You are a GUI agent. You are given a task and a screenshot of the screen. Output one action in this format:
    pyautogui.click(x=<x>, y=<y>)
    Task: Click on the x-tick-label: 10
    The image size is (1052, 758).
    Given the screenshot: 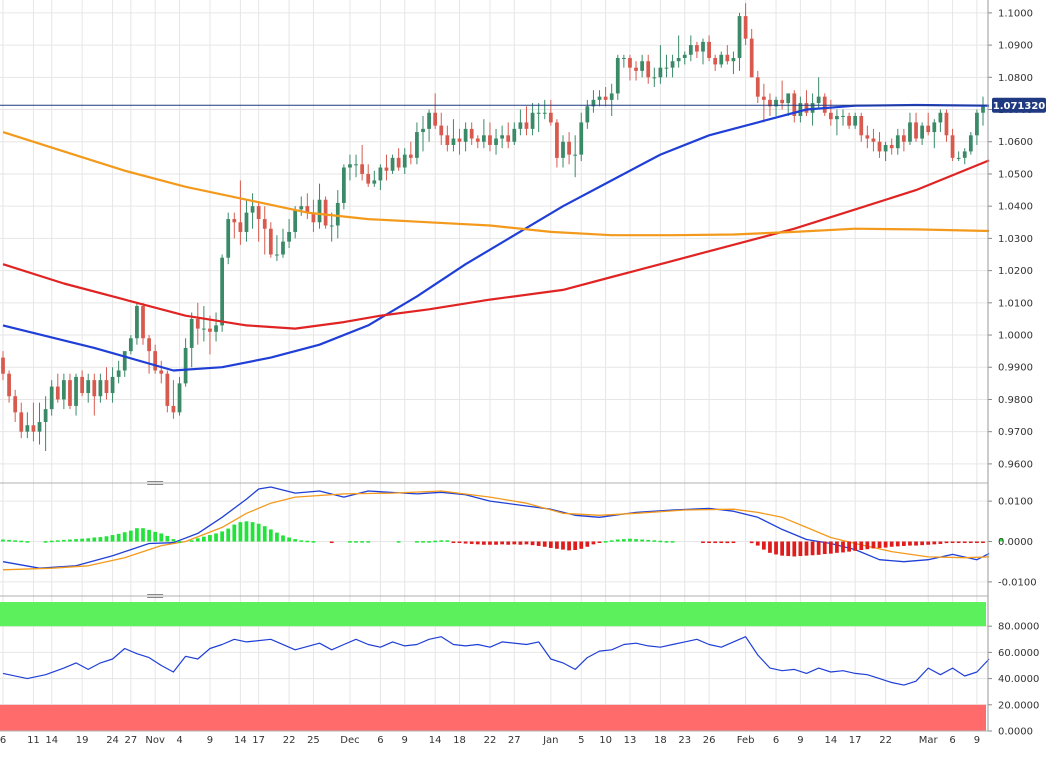 What is the action you would take?
    pyautogui.click(x=605, y=740)
    